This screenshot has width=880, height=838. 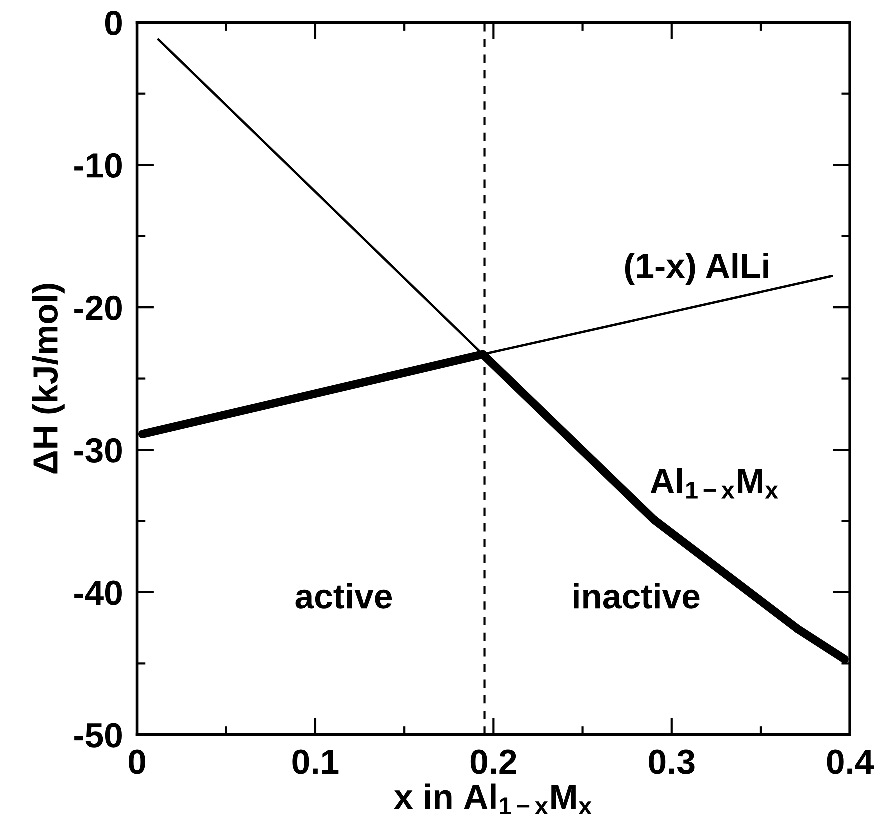 What do you see at coordinates (137, 762) in the screenshot?
I see `x-tick-label: 0` at bounding box center [137, 762].